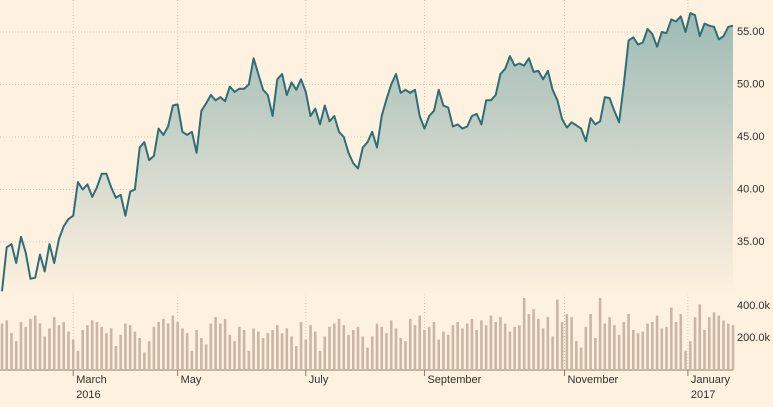  I want to click on y-tick-label: 35.00, so click(751, 242).